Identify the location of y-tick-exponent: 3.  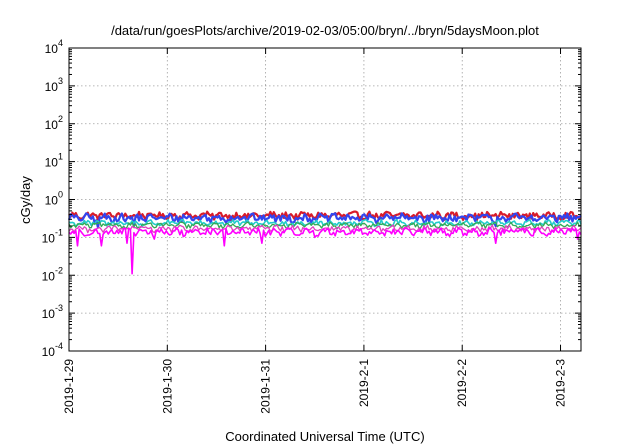
(60, 81).